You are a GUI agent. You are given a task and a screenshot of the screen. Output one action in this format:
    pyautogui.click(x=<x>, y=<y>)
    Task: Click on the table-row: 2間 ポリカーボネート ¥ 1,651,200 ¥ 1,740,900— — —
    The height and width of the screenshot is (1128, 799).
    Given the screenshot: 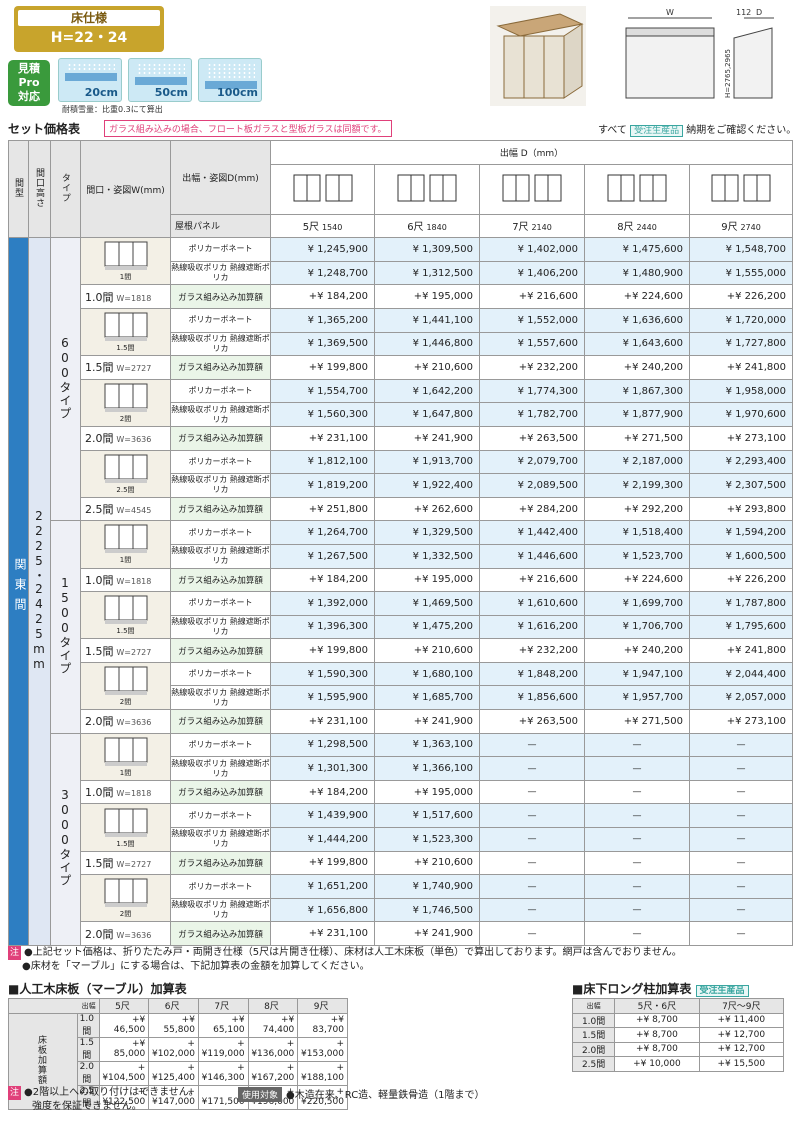 What is the action you would take?
    pyautogui.click(x=401, y=898)
    